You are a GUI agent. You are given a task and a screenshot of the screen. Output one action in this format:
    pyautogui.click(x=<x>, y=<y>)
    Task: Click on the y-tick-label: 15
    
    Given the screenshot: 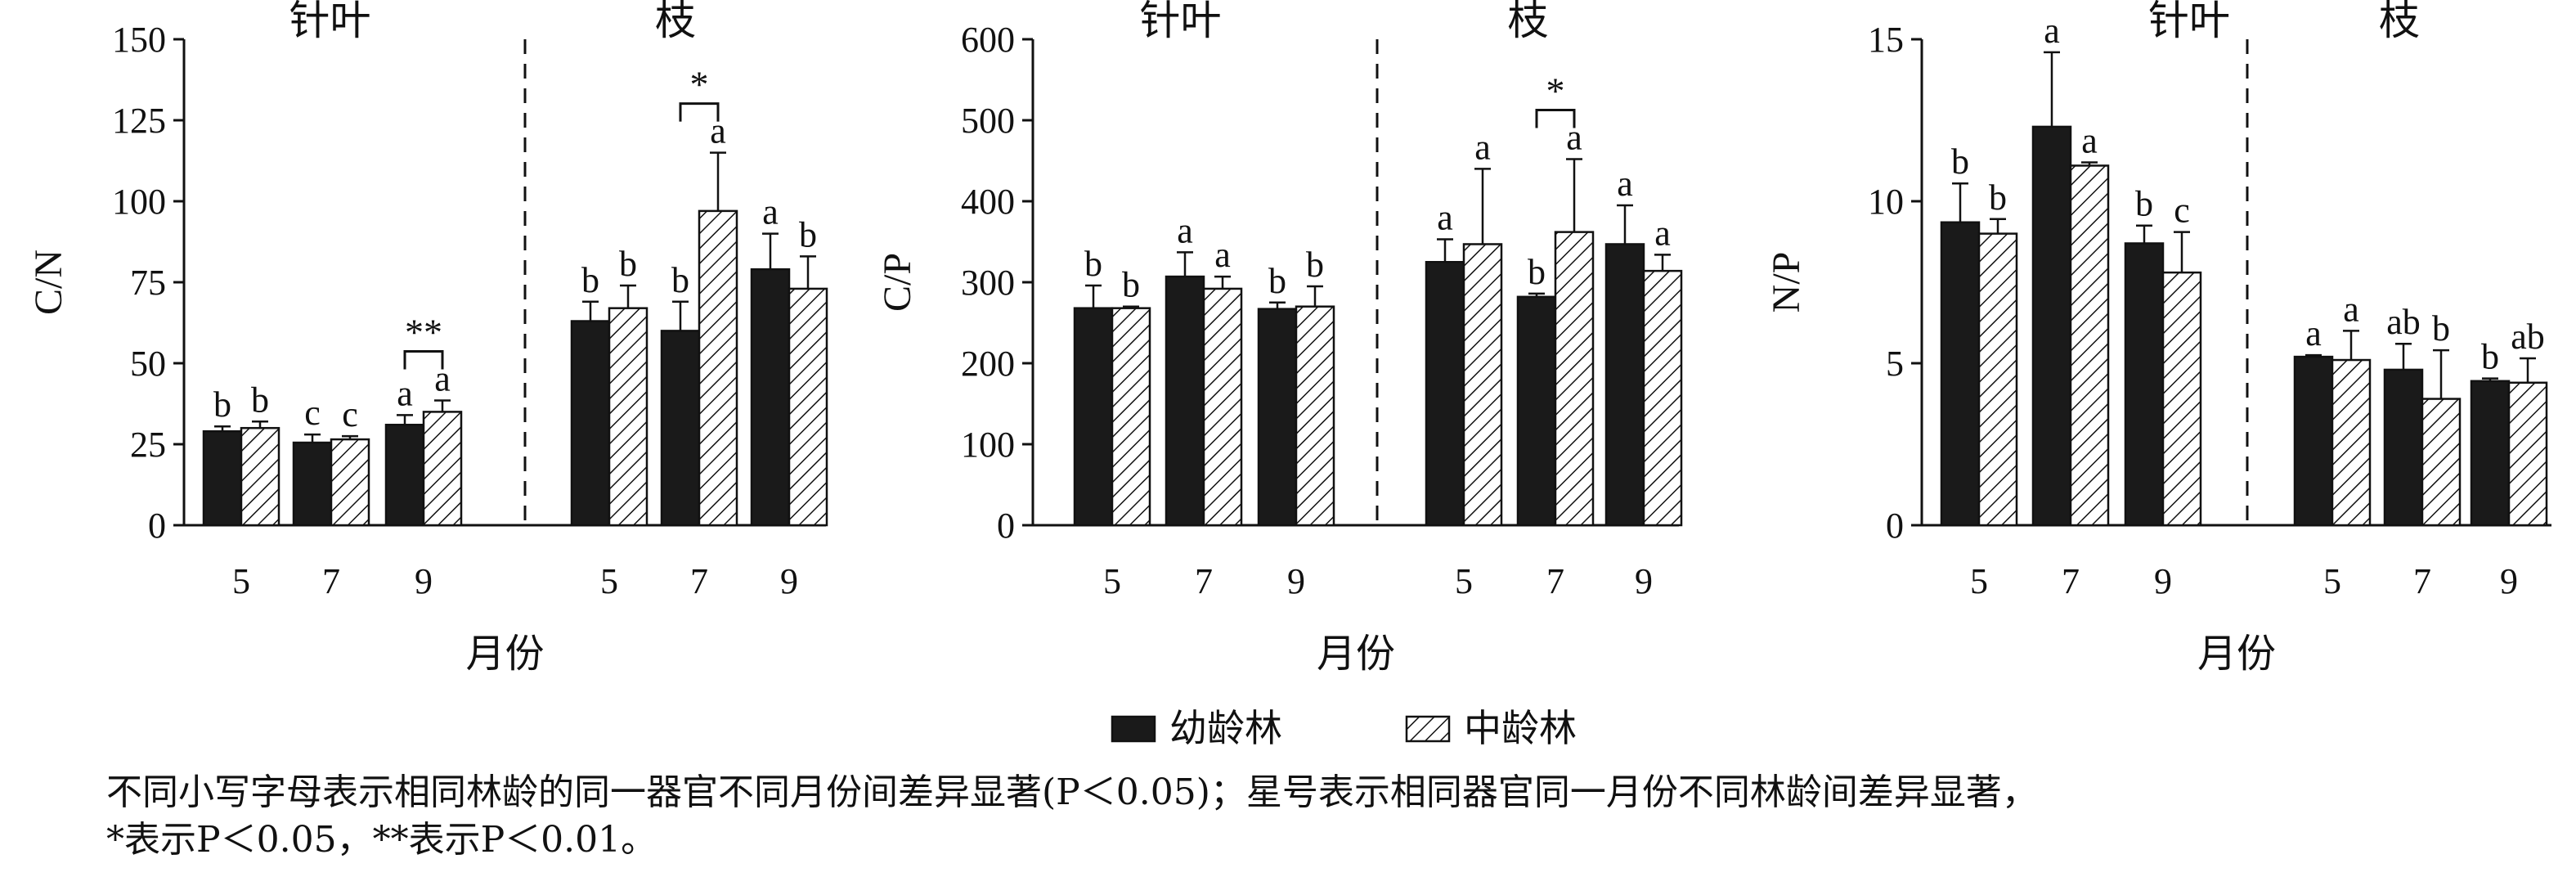 What is the action you would take?
    pyautogui.click(x=1886, y=40)
    